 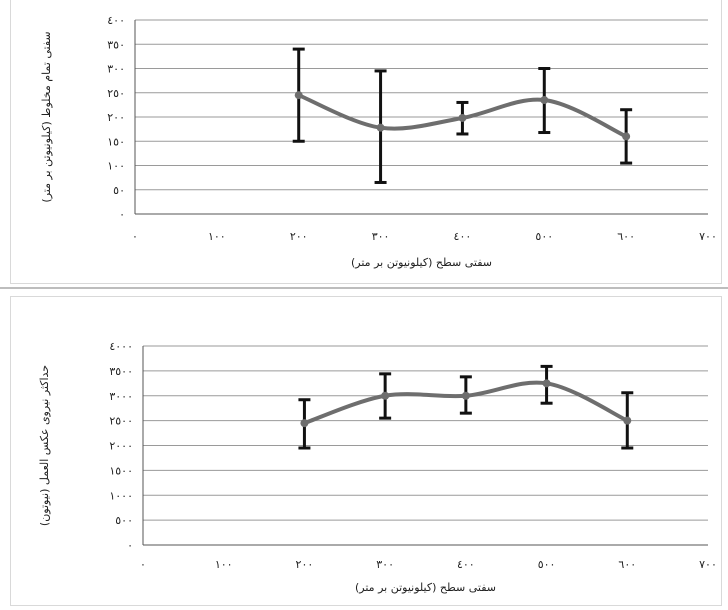 I want to click on y-tick-label: ٢٥٠٠, so click(x=121, y=421).